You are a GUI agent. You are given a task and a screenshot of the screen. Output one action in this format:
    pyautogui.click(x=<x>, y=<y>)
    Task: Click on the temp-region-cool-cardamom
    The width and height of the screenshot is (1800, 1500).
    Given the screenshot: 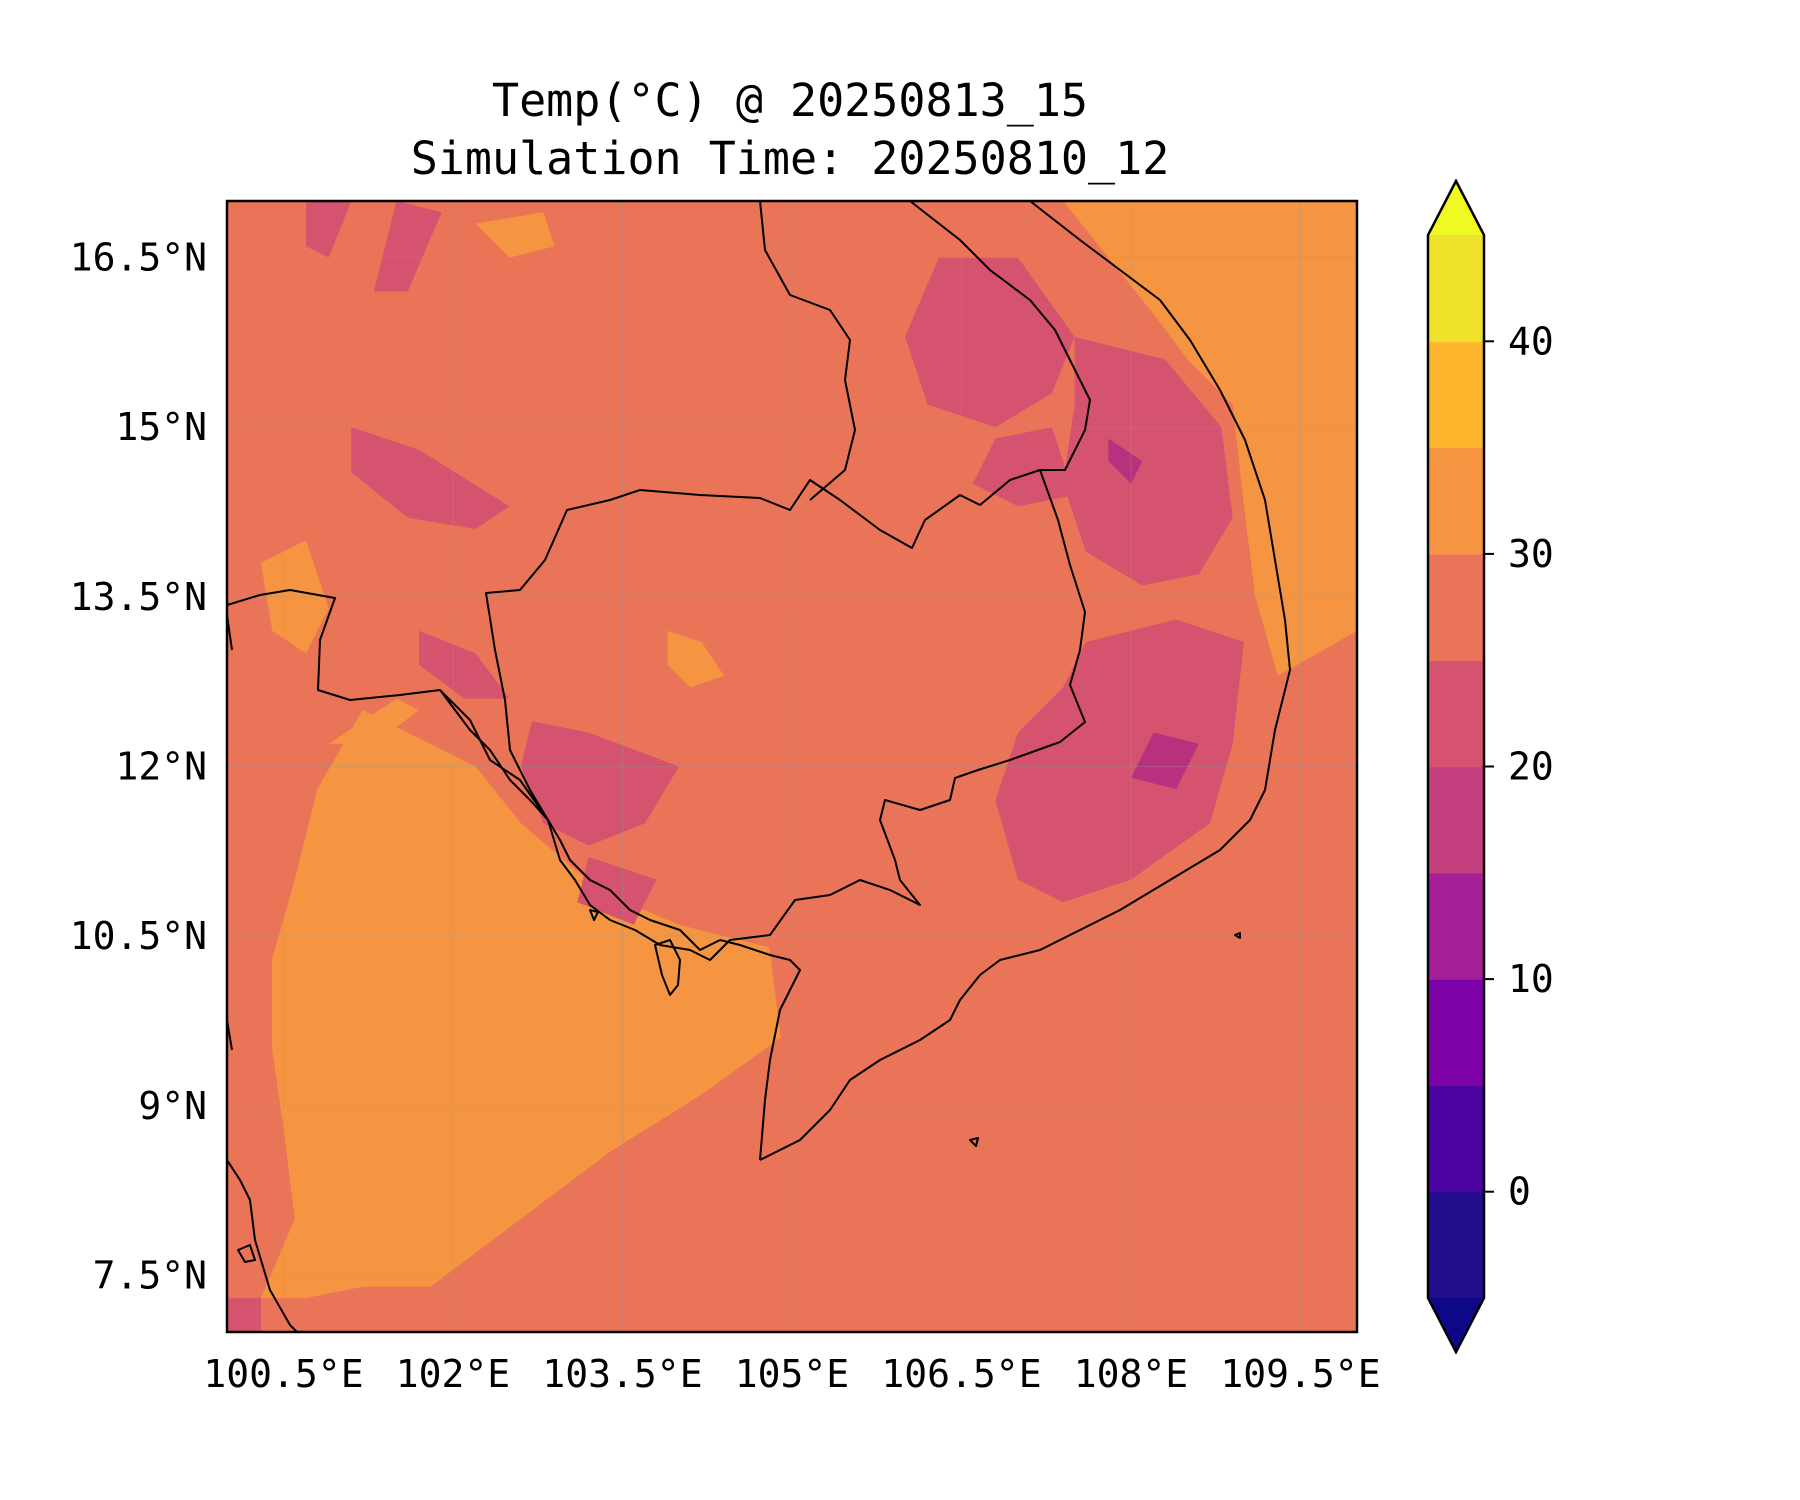 What is the action you would take?
    pyautogui.click(x=599, y=783)
    